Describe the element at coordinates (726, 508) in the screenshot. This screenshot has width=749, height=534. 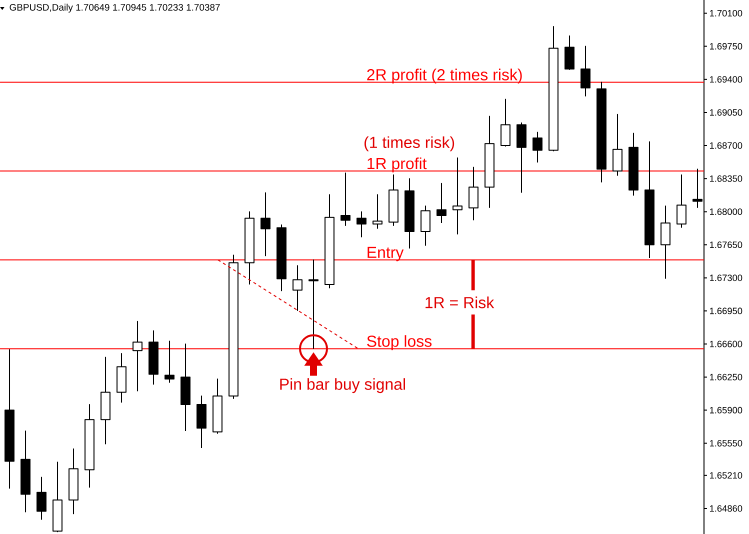
I see `y-tick-label: 1.64860` at that location.